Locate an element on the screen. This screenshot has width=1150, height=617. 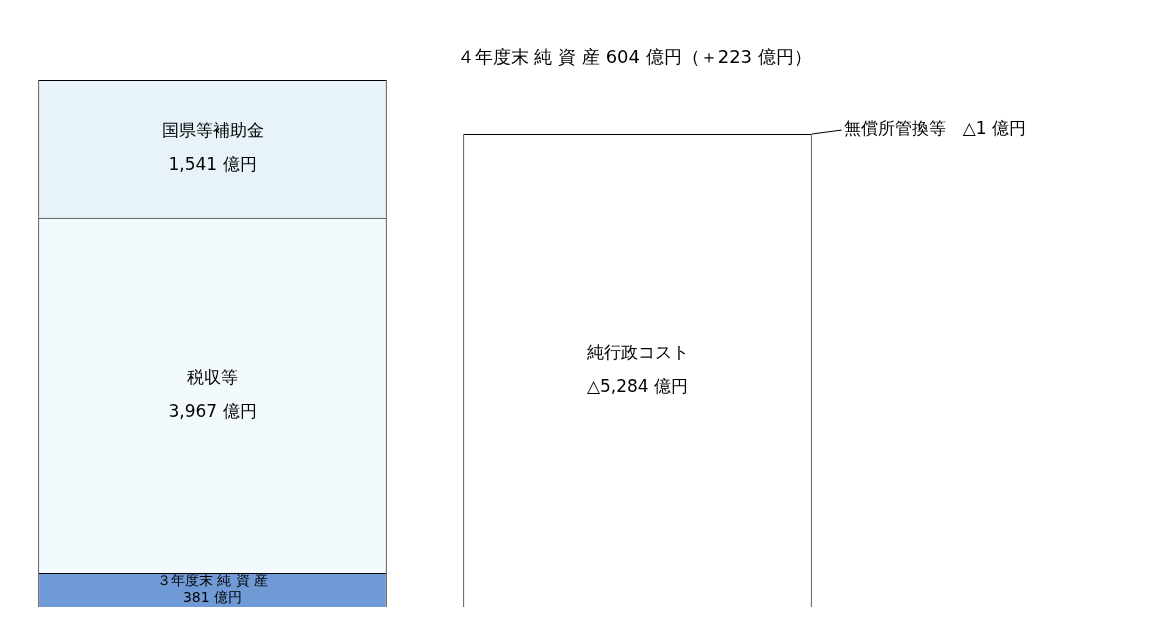
data-label: 381 億円 is located at coordinates (212, 597).